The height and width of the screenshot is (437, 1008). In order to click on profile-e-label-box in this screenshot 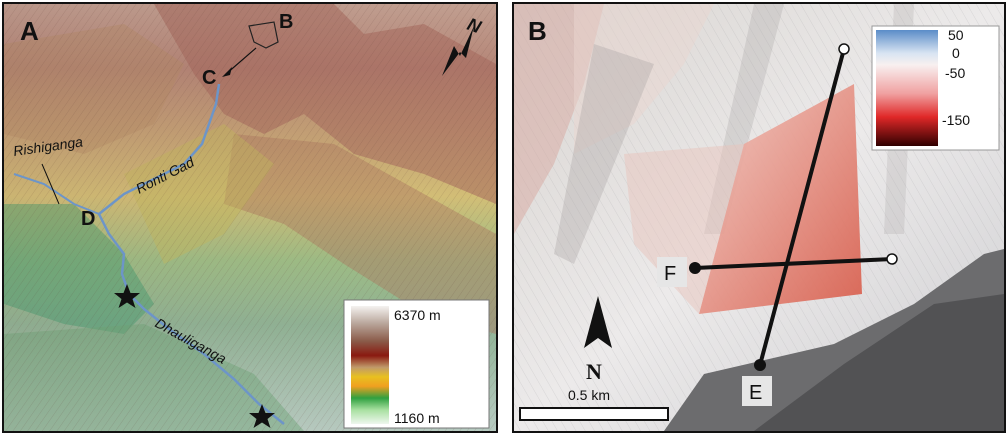, I will do `click(757, 391)`.